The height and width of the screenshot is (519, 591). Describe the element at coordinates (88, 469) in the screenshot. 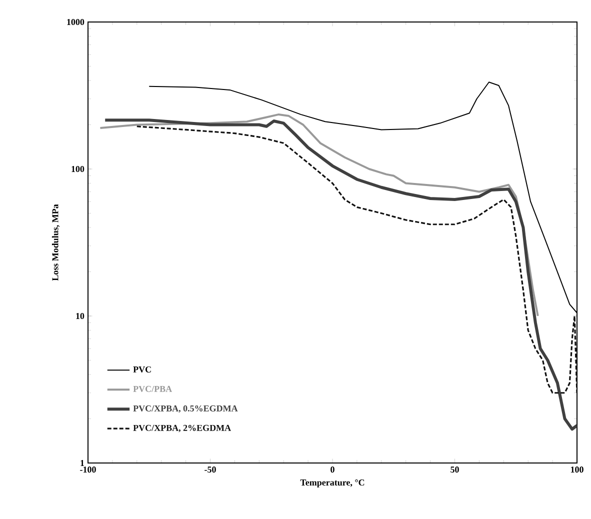

I see `x-tick-label: -100` at that location.